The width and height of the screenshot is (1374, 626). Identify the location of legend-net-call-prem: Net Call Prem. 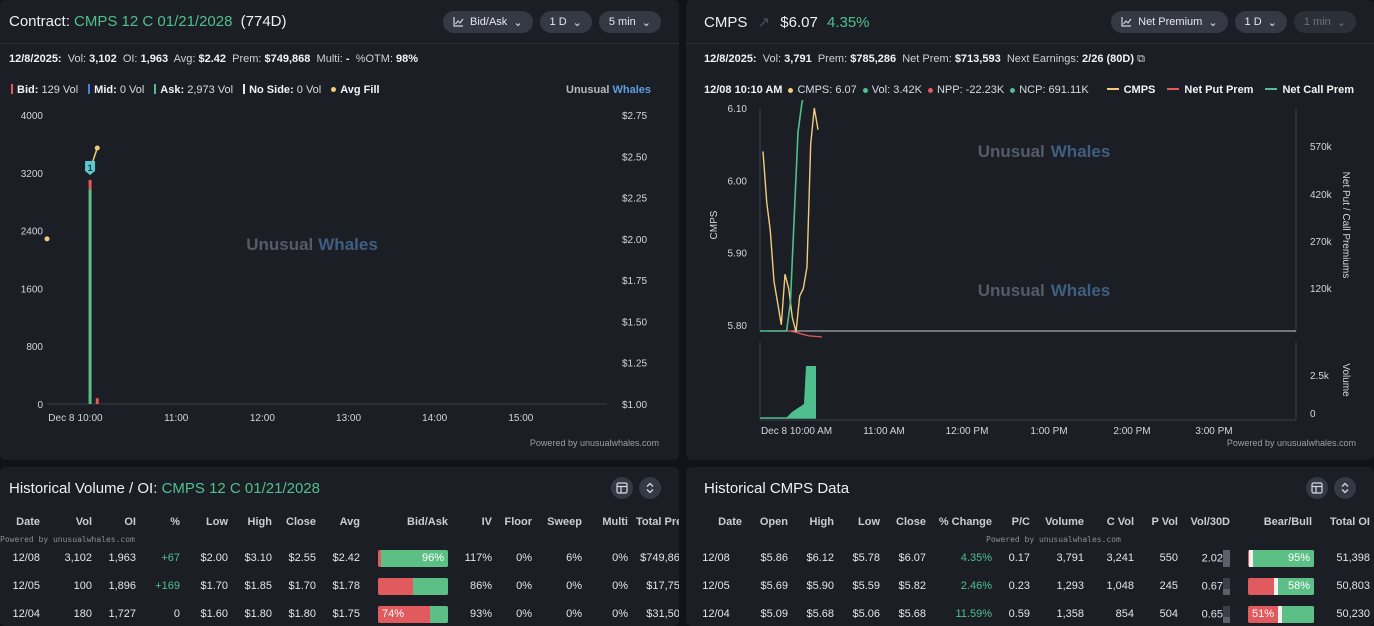
(1309, 90).